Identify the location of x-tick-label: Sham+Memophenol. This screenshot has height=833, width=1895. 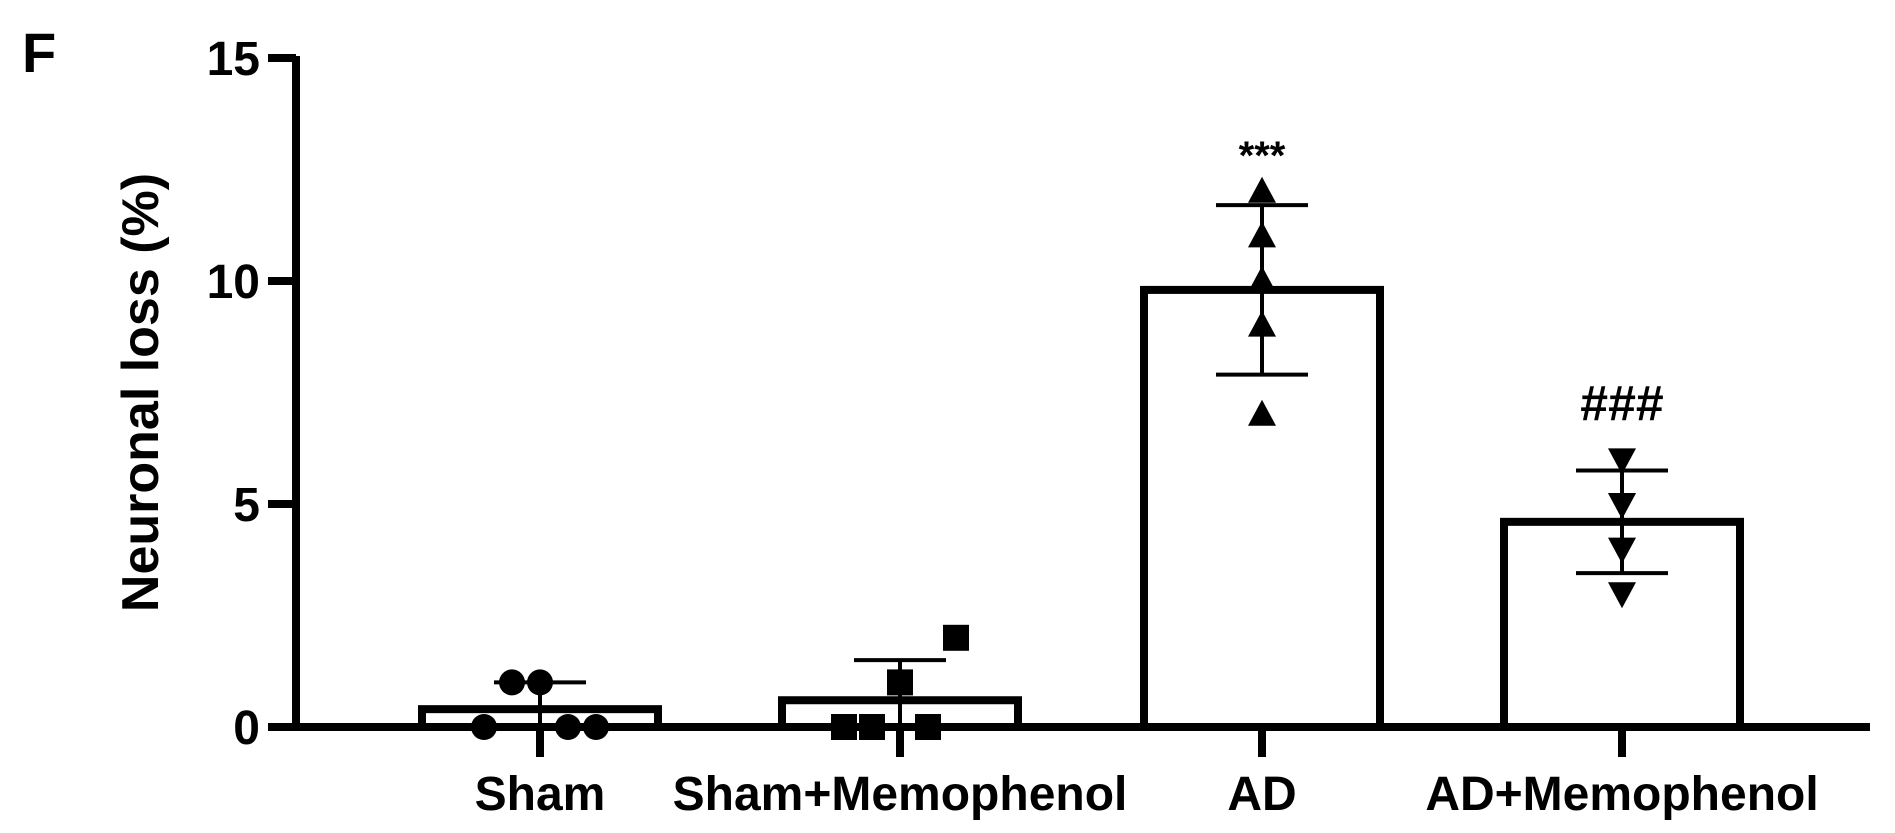
(900, 794).